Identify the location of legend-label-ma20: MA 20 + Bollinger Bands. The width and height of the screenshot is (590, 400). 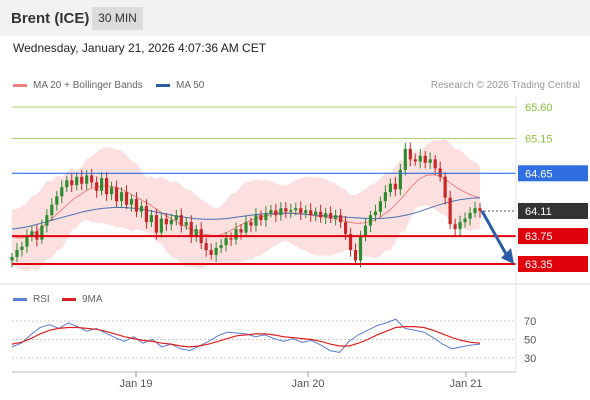
(88, 85).